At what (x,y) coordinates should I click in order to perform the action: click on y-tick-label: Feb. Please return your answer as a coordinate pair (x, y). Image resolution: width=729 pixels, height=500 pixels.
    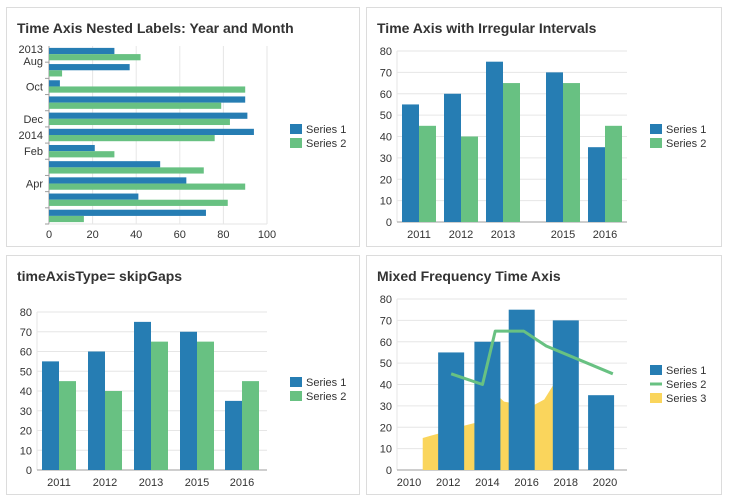
    Looking at the image, I should click on (33, 152).